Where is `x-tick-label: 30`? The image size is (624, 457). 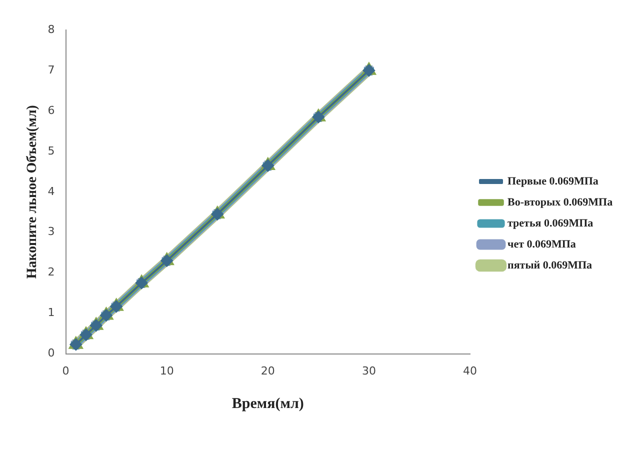 x-tick-label: 30 is located at coordinates (369, 371).